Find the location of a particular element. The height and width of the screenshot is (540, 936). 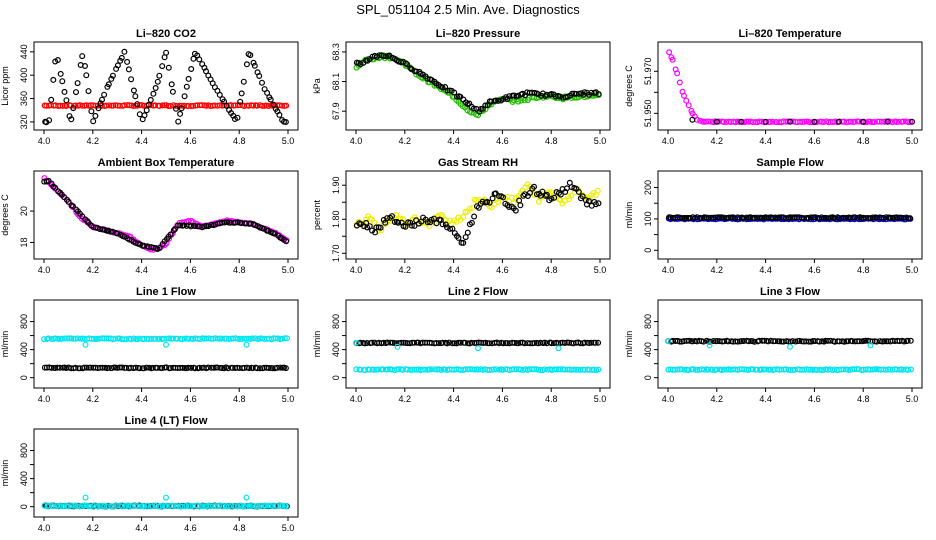

y-tick-label: 0 is located at coordinates (24, 506).